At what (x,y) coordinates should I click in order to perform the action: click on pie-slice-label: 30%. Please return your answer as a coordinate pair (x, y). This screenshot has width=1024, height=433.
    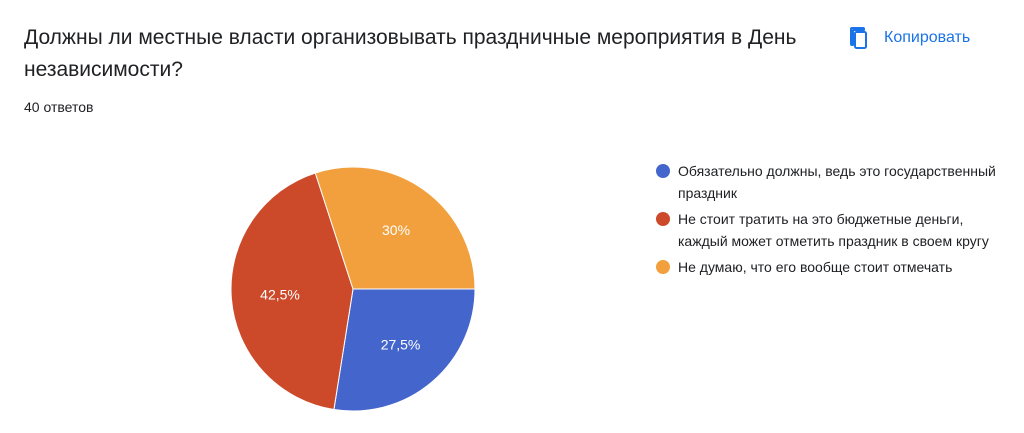
    Looking at the image, I should click on (396, 230).